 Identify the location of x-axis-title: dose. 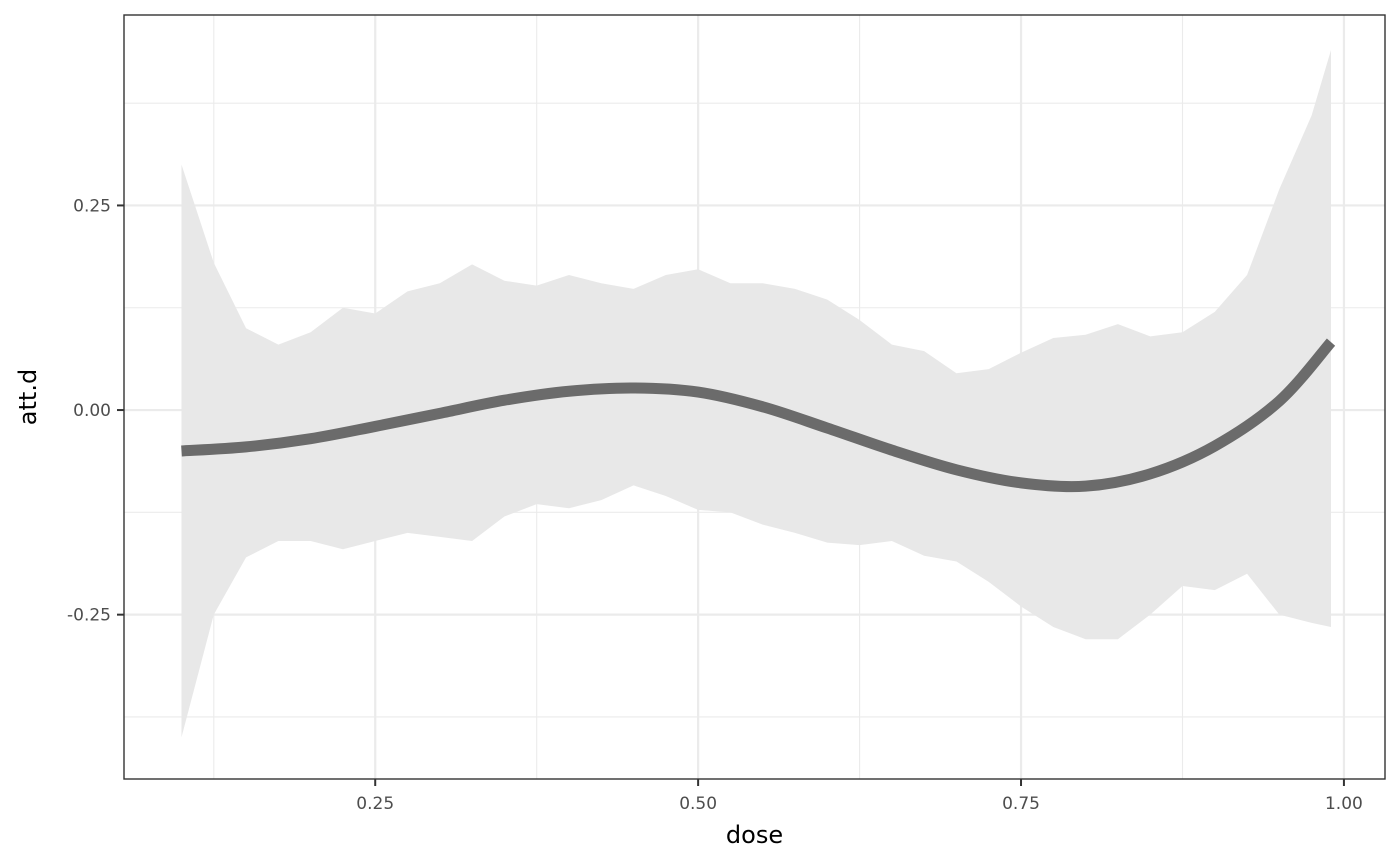
(754, 835).